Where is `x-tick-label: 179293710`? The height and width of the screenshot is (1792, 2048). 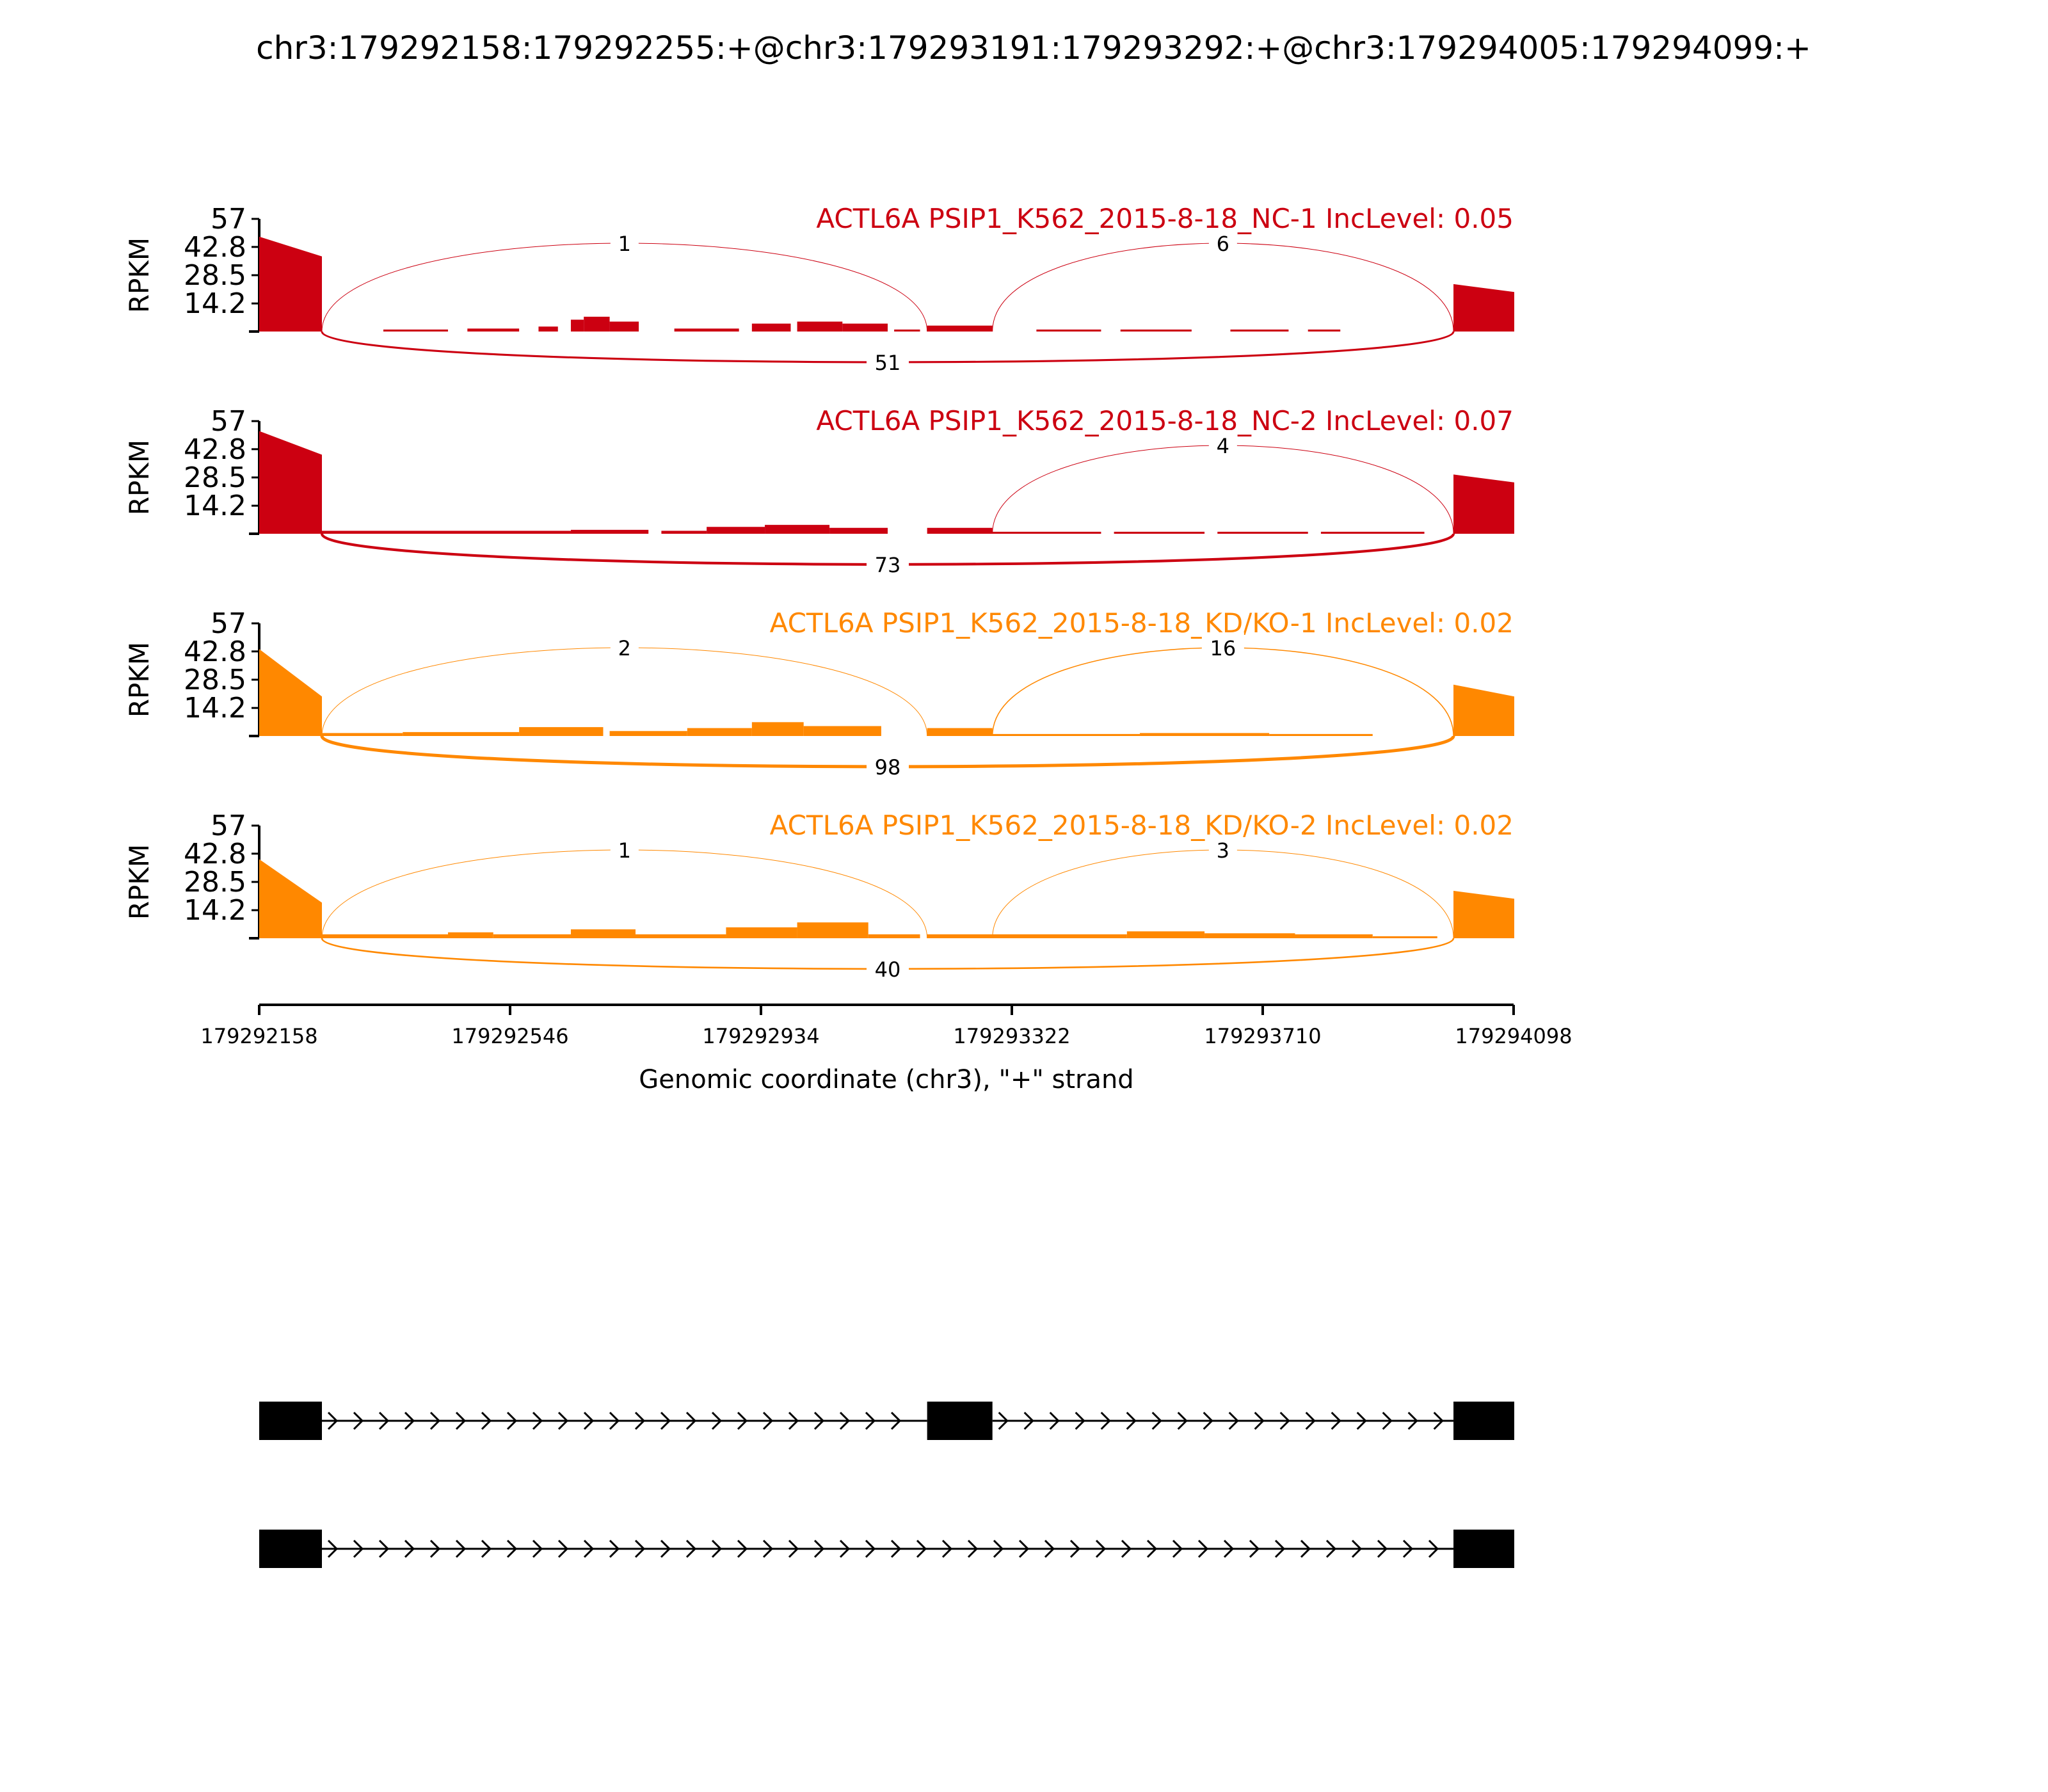 x-tick-label: 179293710 is located at coordinates (1262, 1036).